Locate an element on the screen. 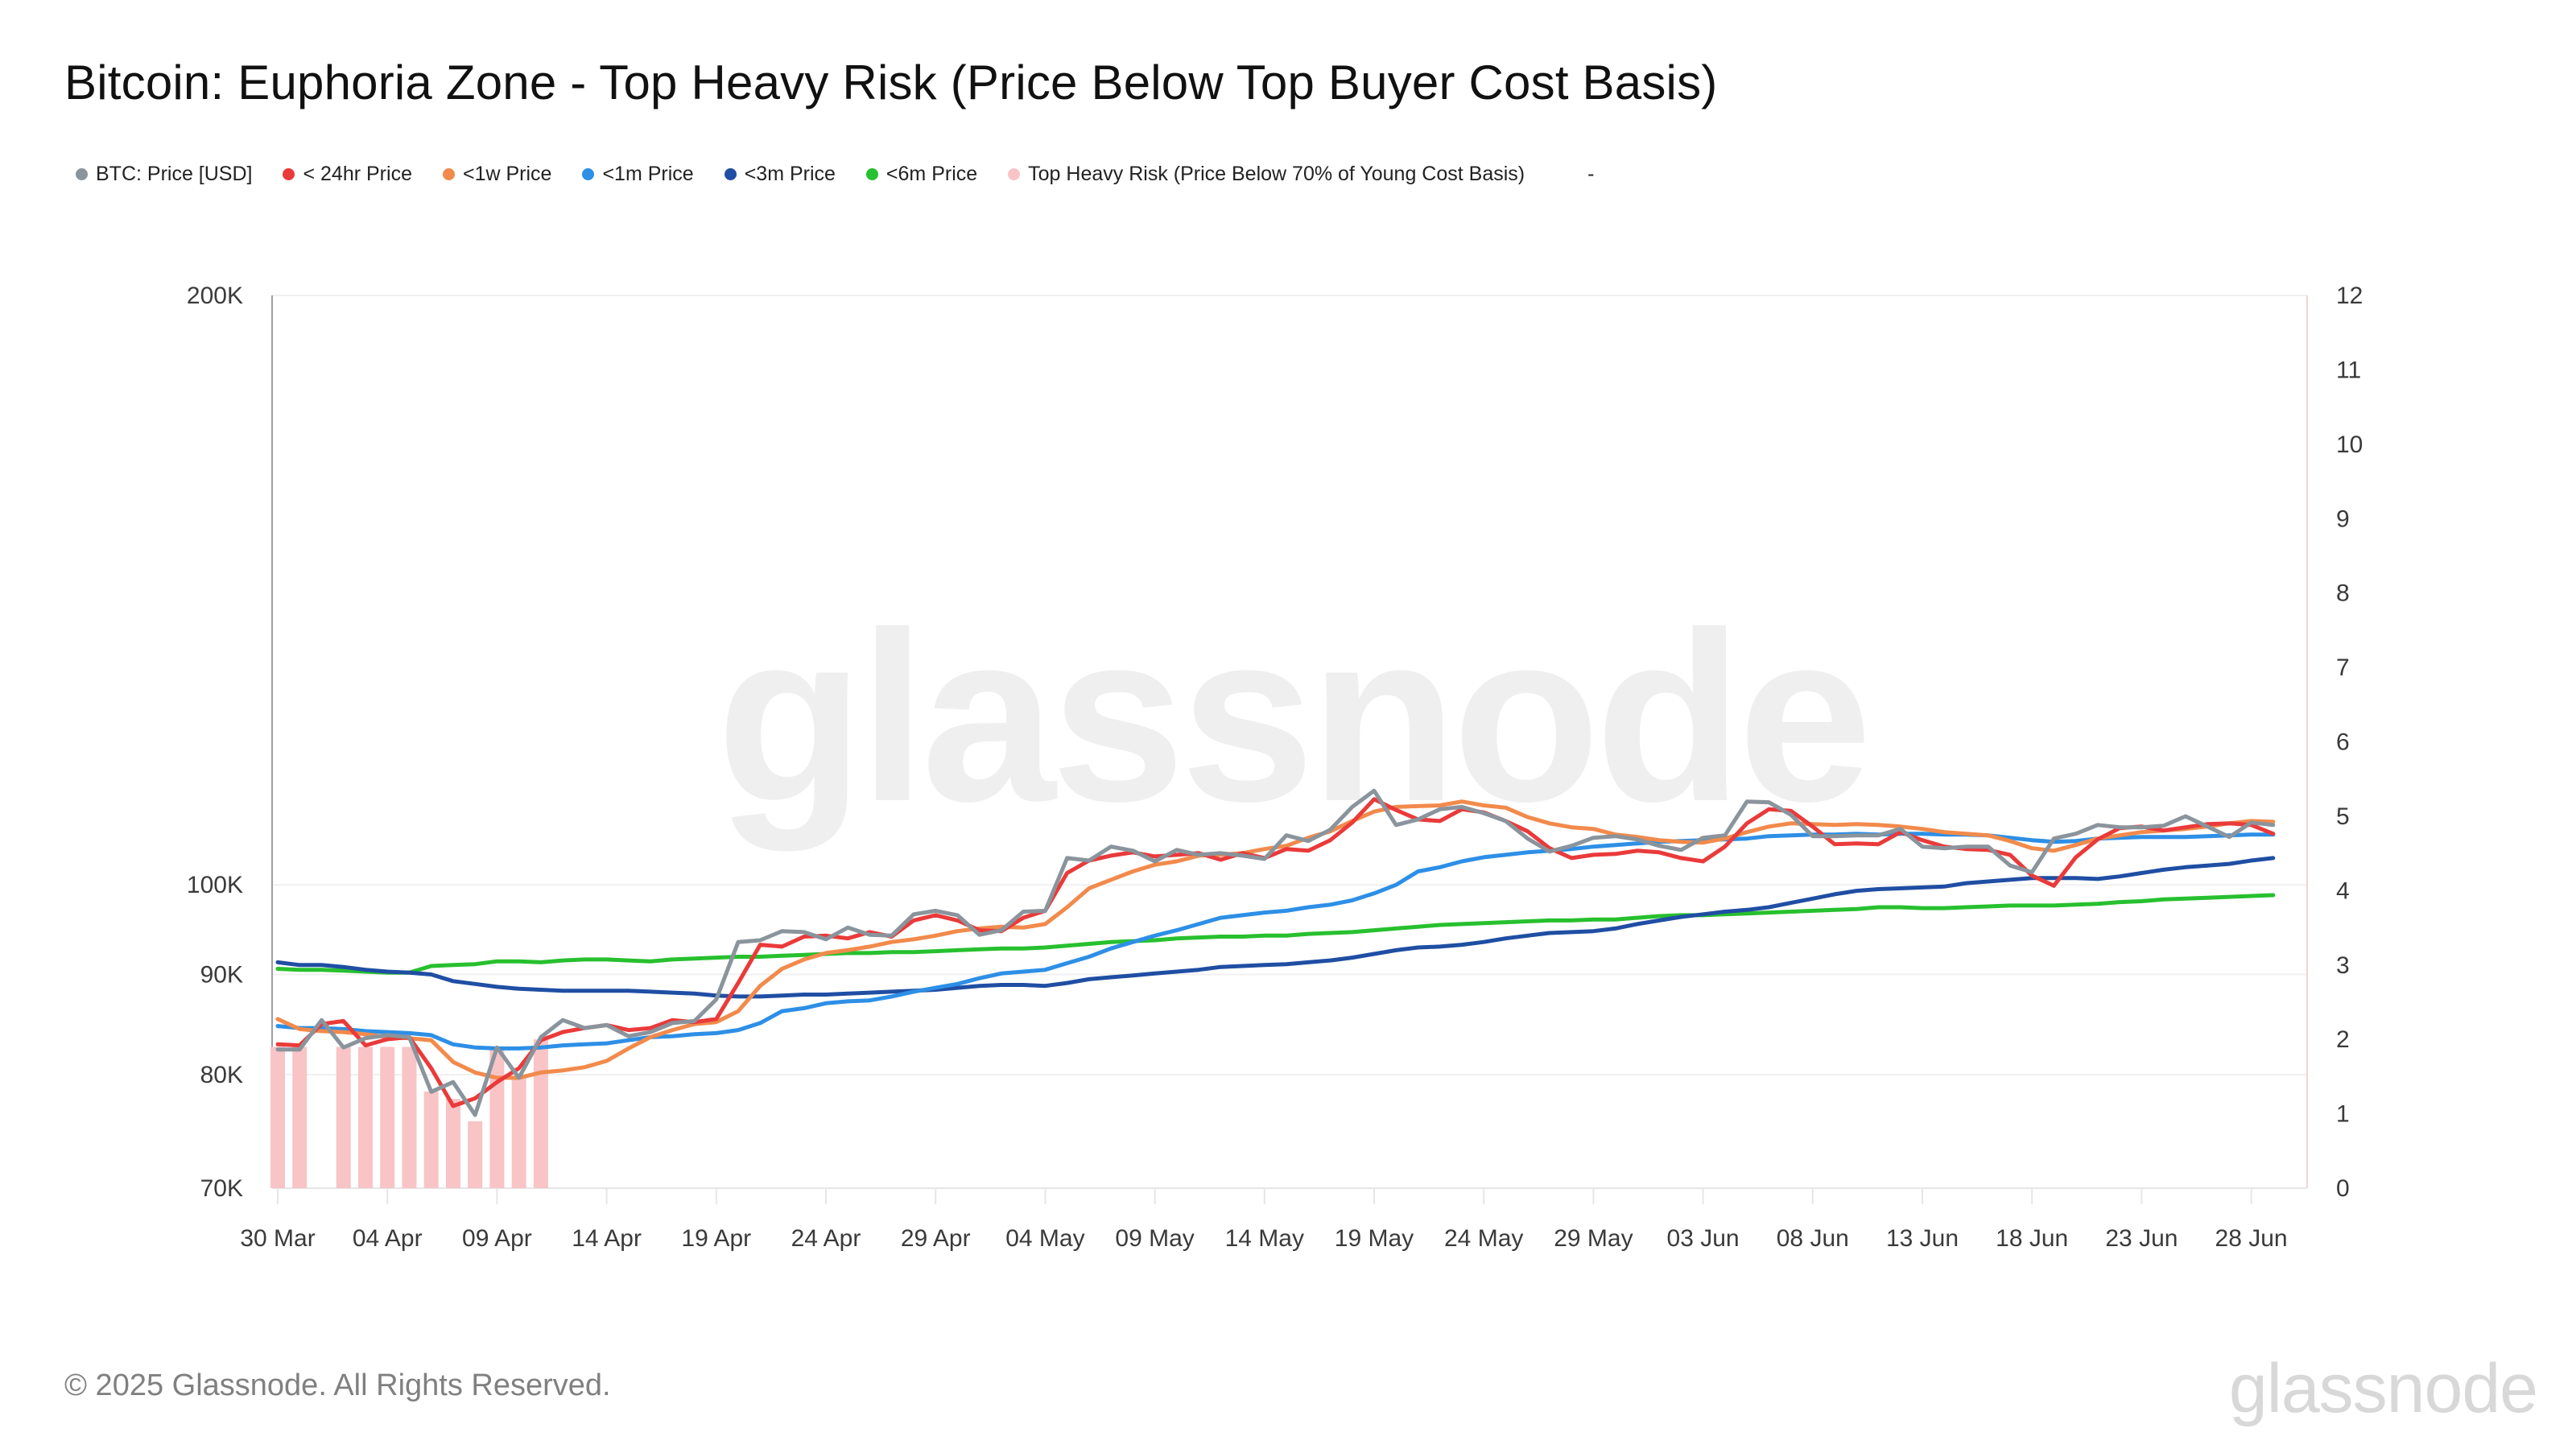 This screenshot has width=2576, height=1449. x-tick-label: 14 May is located at coordinates (1264, 1238).